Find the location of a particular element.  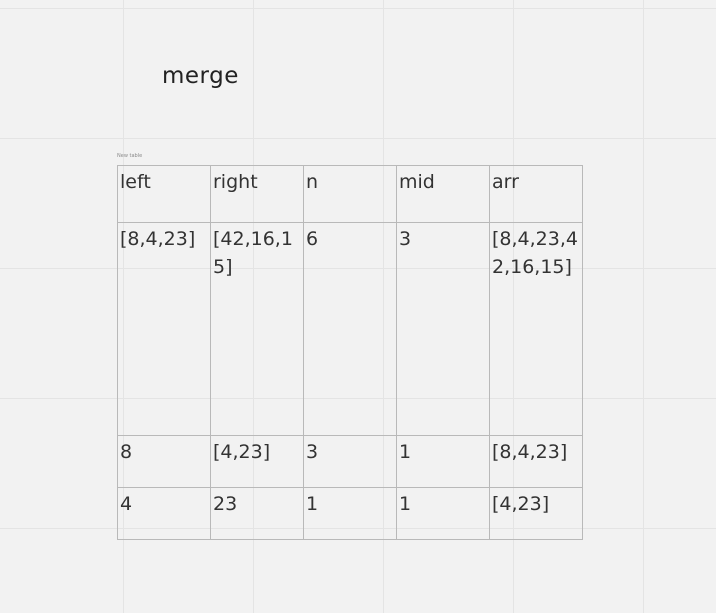

header-cell-right: right is located at coordinates (257, 194).